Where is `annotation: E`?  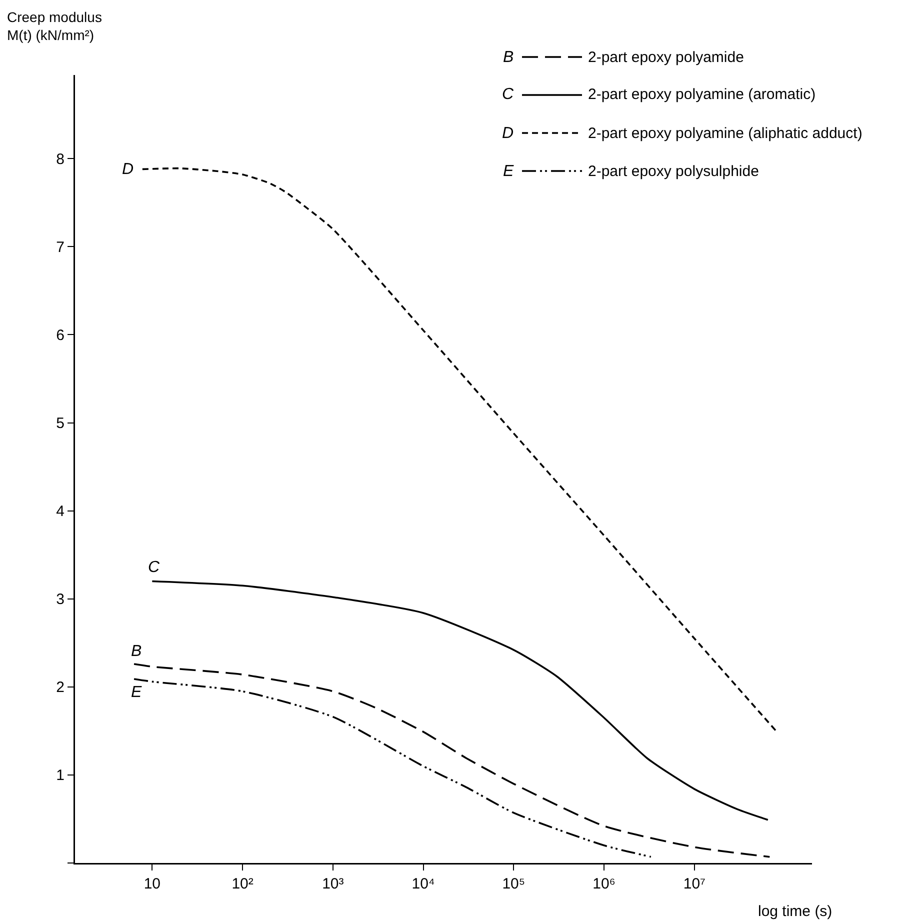 annotation: E is located at coordinates (136, 692).